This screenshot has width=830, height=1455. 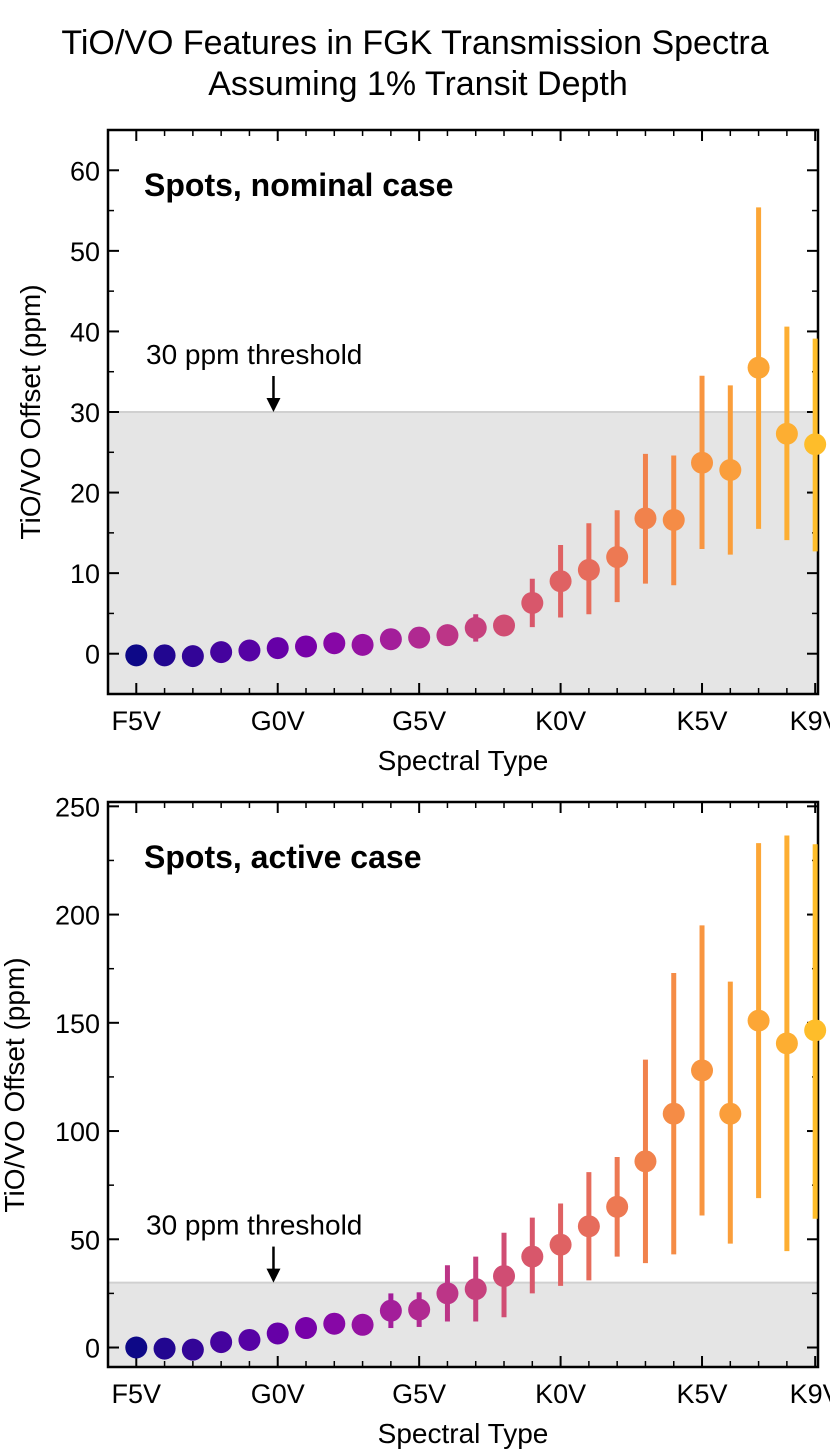 What do you see at coordinates (77, 1132) in the screenshot?
I see `y-tick-label: 100` at bounding box center [77, 1132].